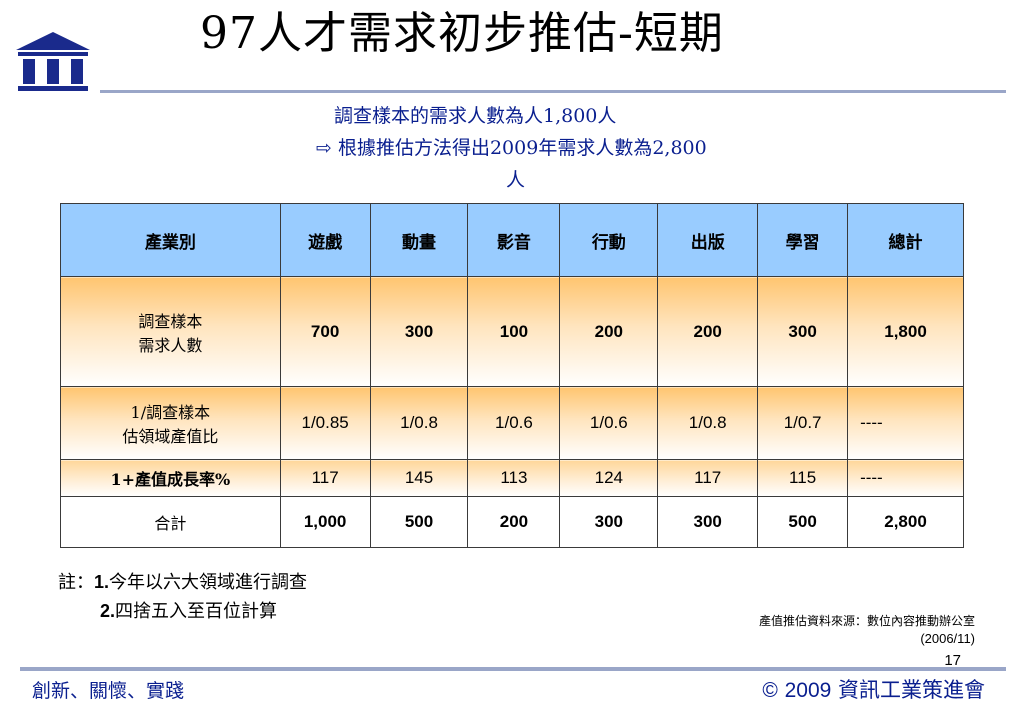  Describe the element at coordinates (419, 478) in the screenshot. I see `table-cell: 145` at that location.